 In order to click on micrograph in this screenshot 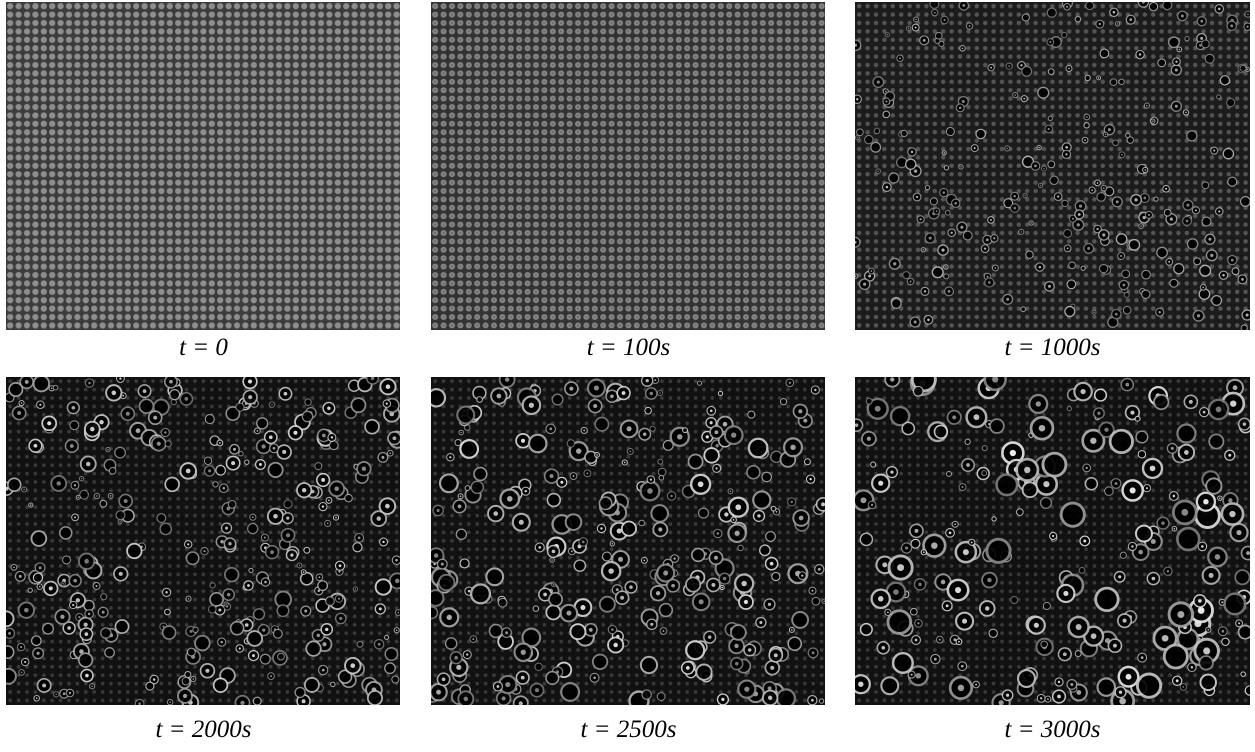, I will do `click(628, 166)`.